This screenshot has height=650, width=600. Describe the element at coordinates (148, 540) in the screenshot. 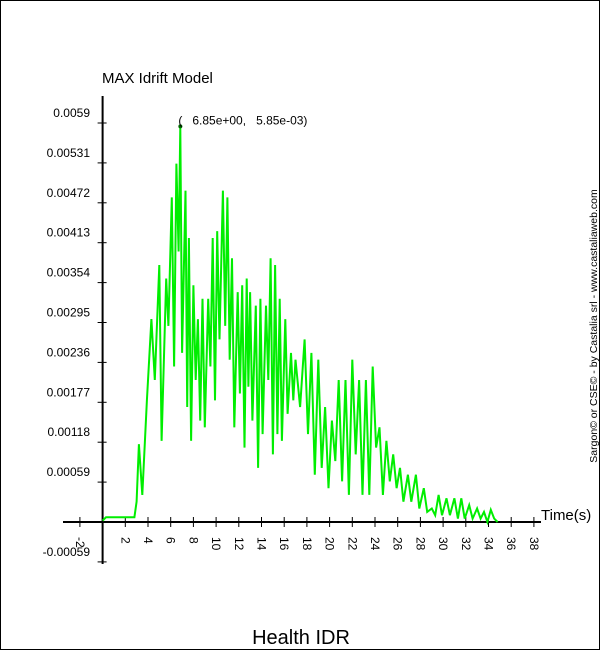

I see `x-tick-label: 4` at that location.